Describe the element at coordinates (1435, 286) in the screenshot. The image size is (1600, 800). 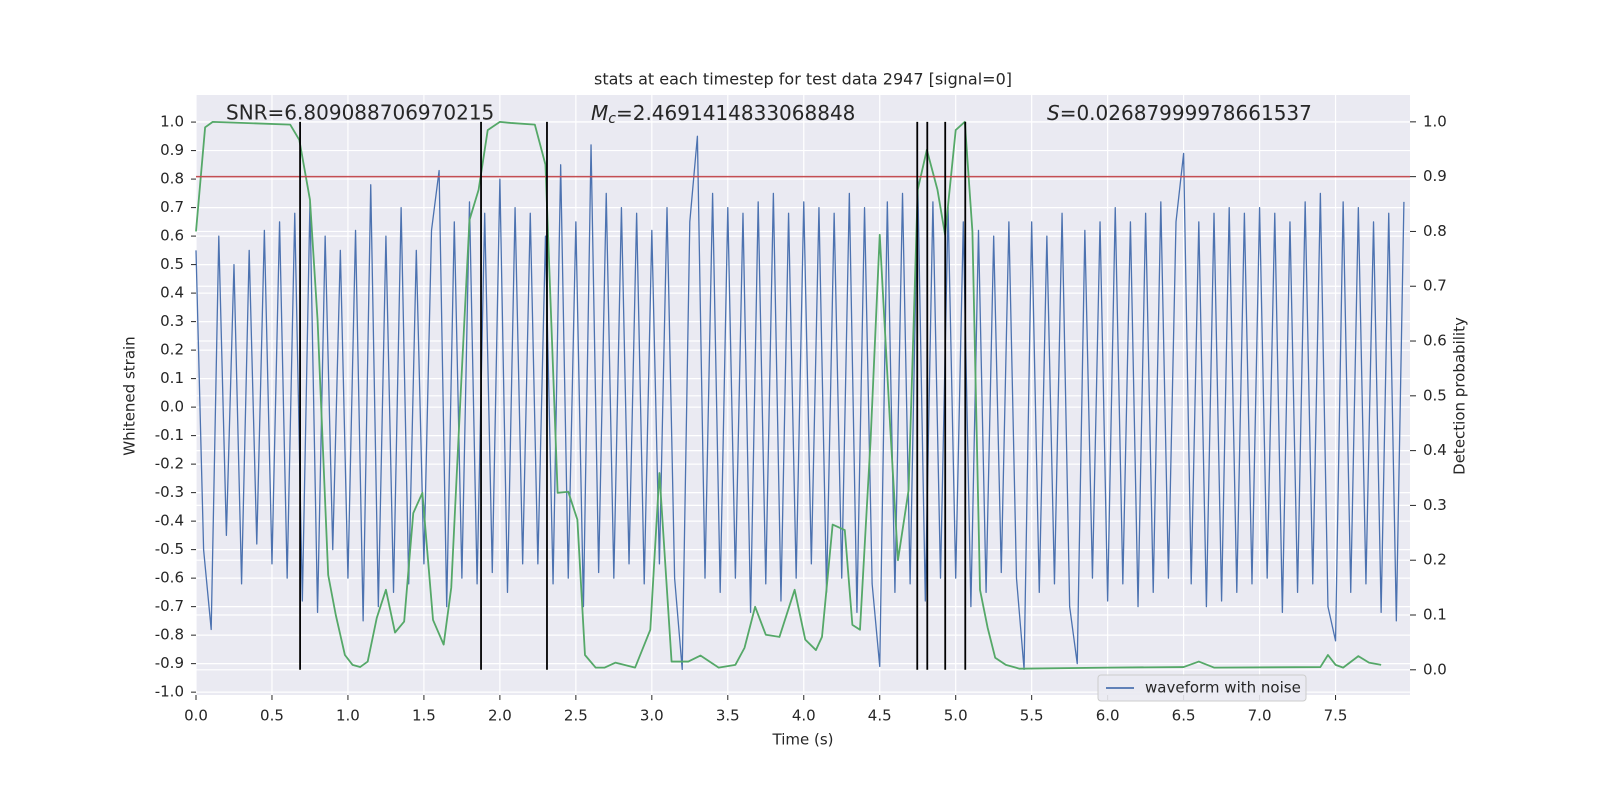
I see `y2-tick-label: 0.7` at that location.